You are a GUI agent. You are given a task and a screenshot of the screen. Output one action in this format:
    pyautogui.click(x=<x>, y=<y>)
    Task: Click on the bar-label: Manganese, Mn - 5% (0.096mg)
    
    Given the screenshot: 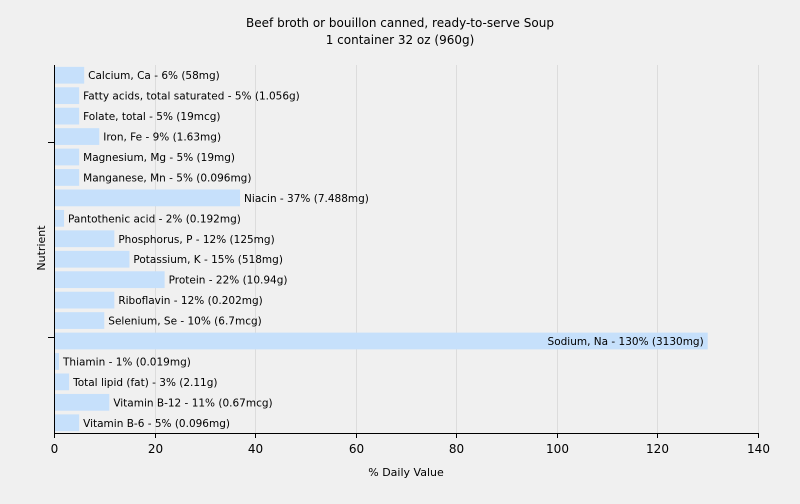 What is the action you would take?
    pyautogui.click(x=167, y=178)
    